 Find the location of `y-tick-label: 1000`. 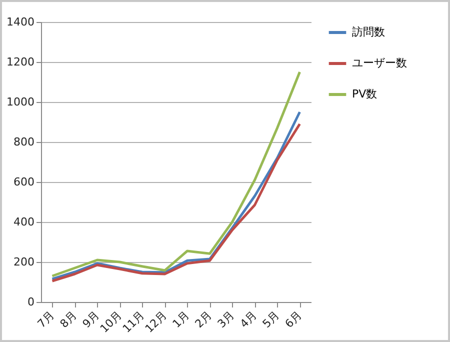

y-tick-label: 1000 is located at coordinates (20, 102).